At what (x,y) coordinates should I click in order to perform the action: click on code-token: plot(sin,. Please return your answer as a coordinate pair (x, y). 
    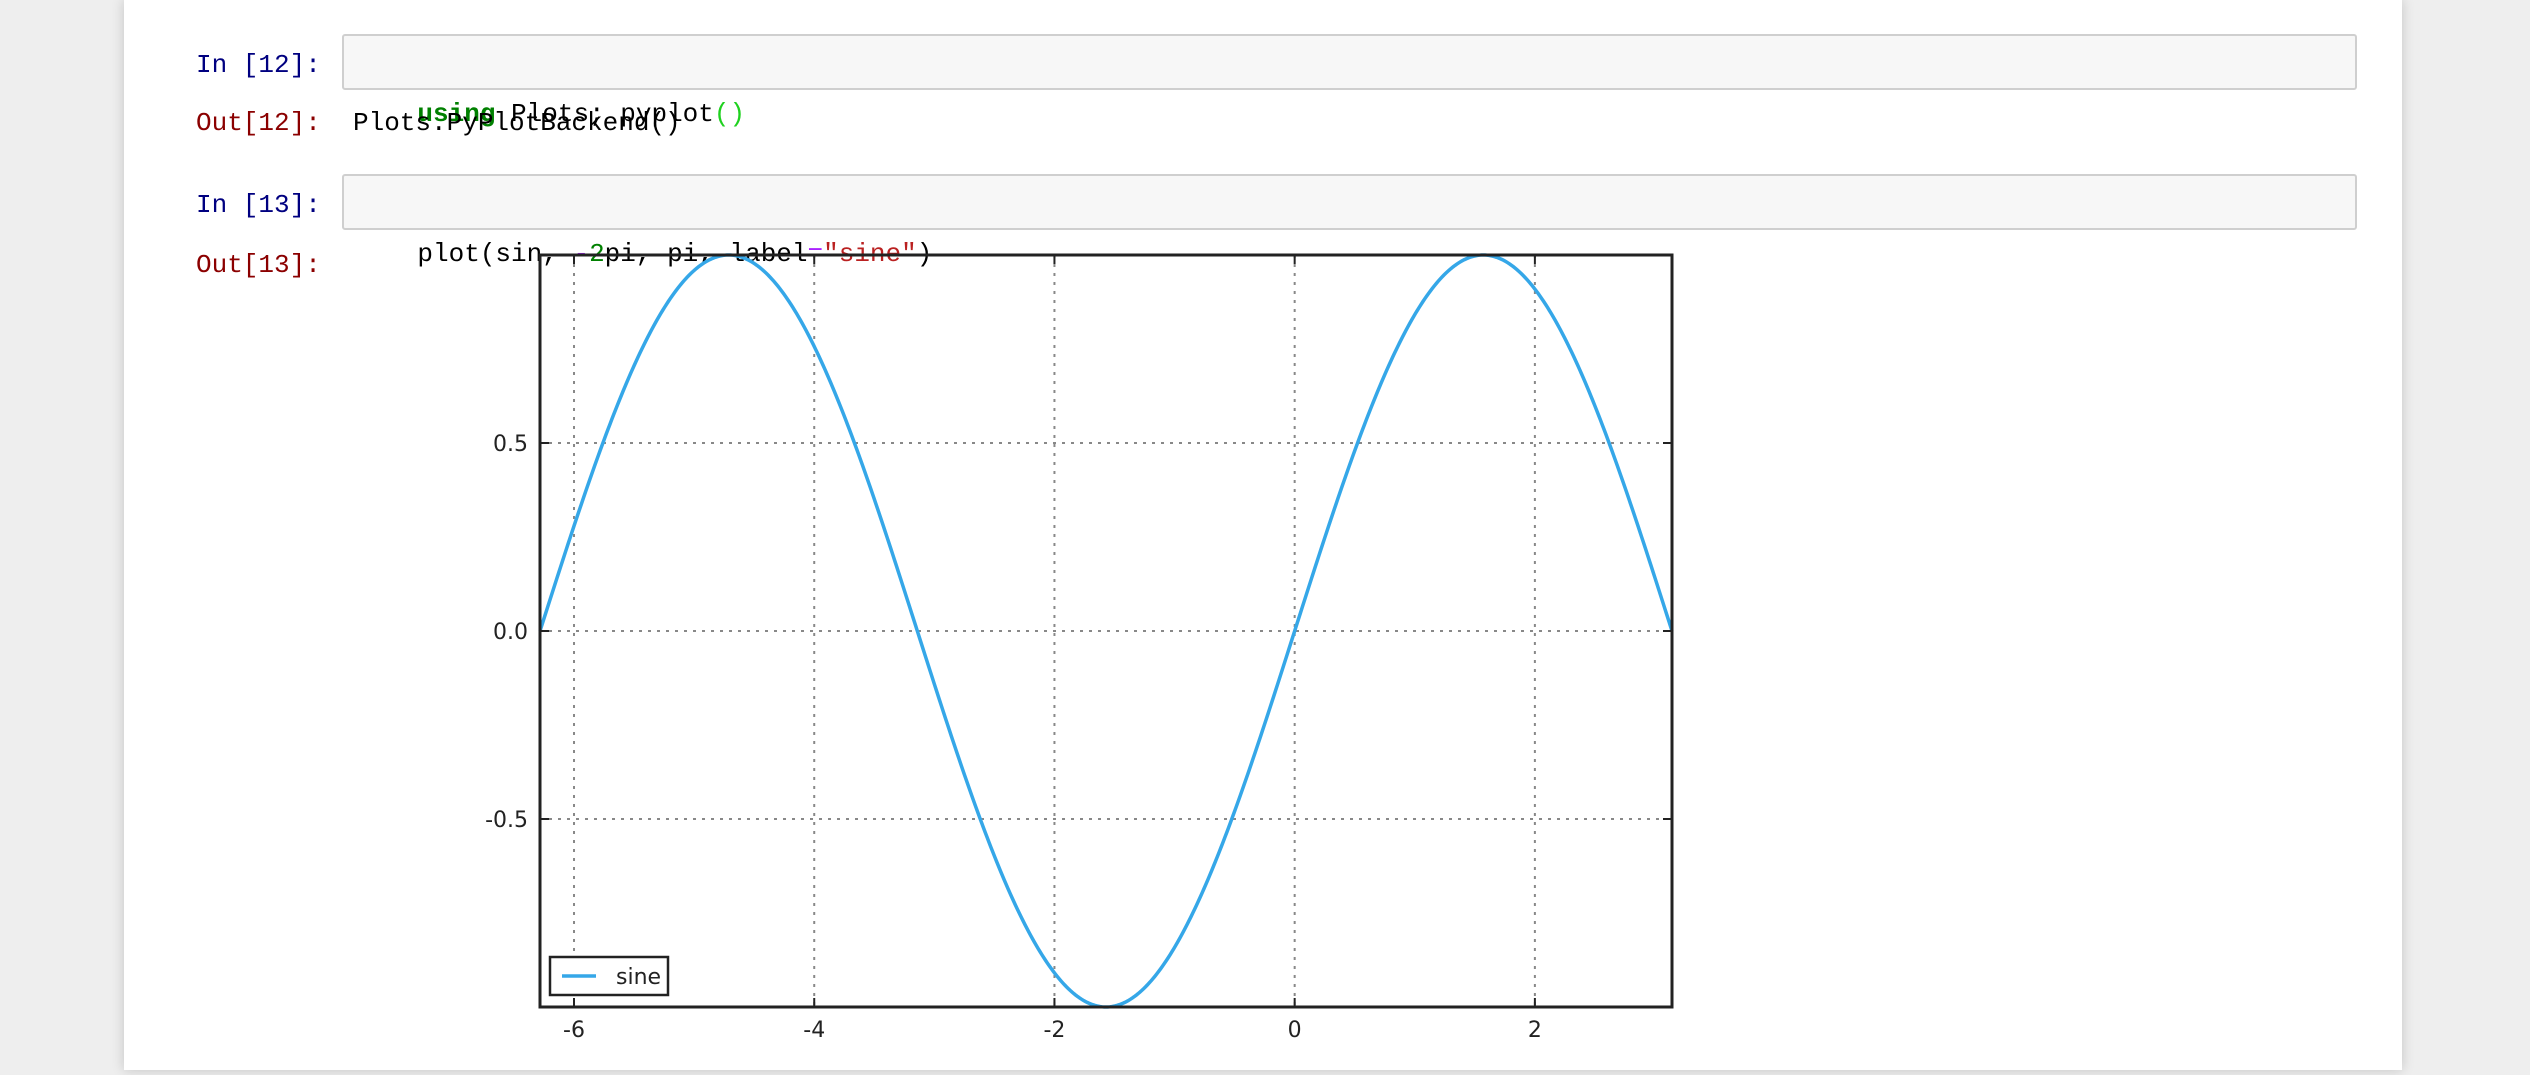
    Looking at the image, I should click on (495, 254).